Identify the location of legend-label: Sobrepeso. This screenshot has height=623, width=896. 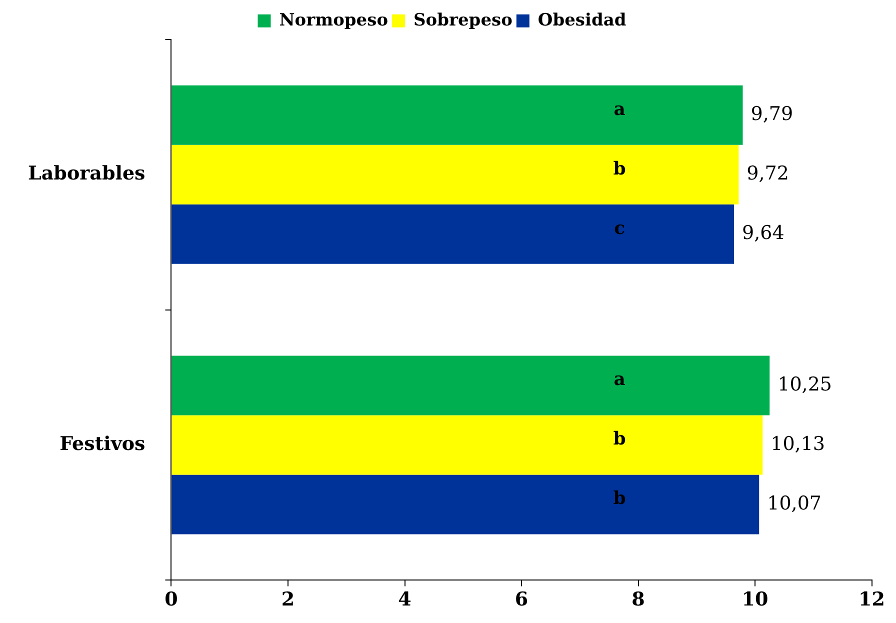
(463, 20).